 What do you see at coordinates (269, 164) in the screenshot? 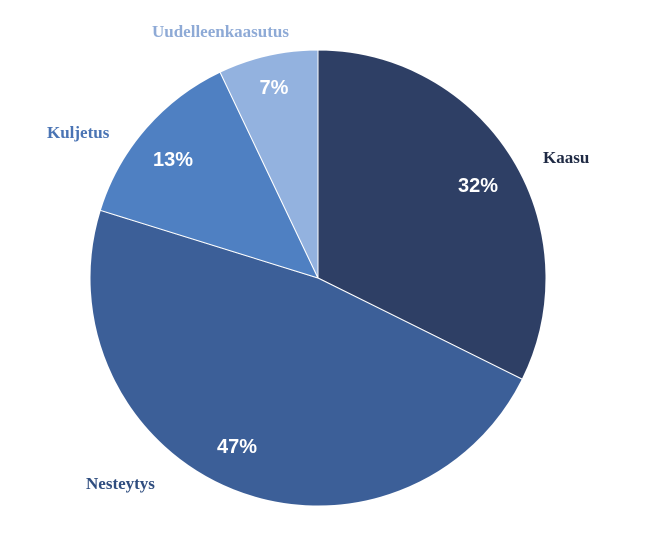
I see `pie-slice-uudelleenkaasutus` at bounding box center [269, 164].